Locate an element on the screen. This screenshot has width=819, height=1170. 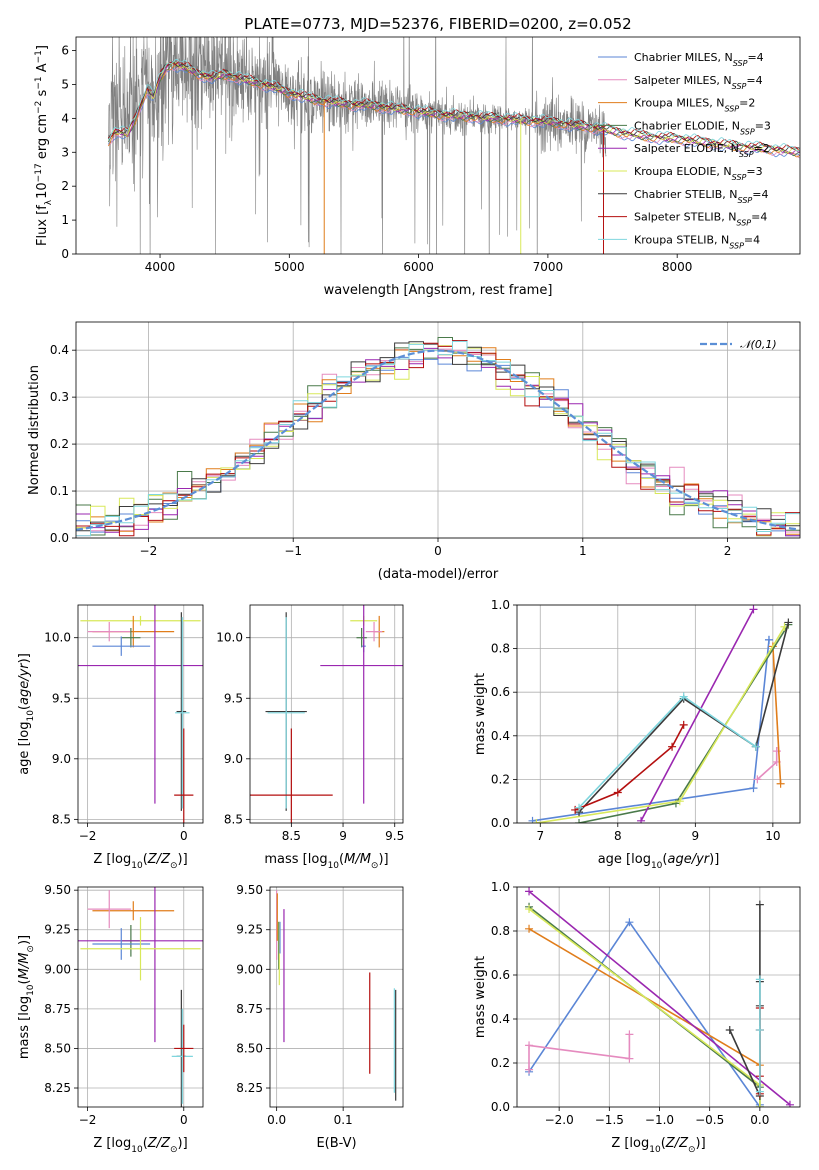
series-chabrier_stelib is located at coordinates (744, 1000).